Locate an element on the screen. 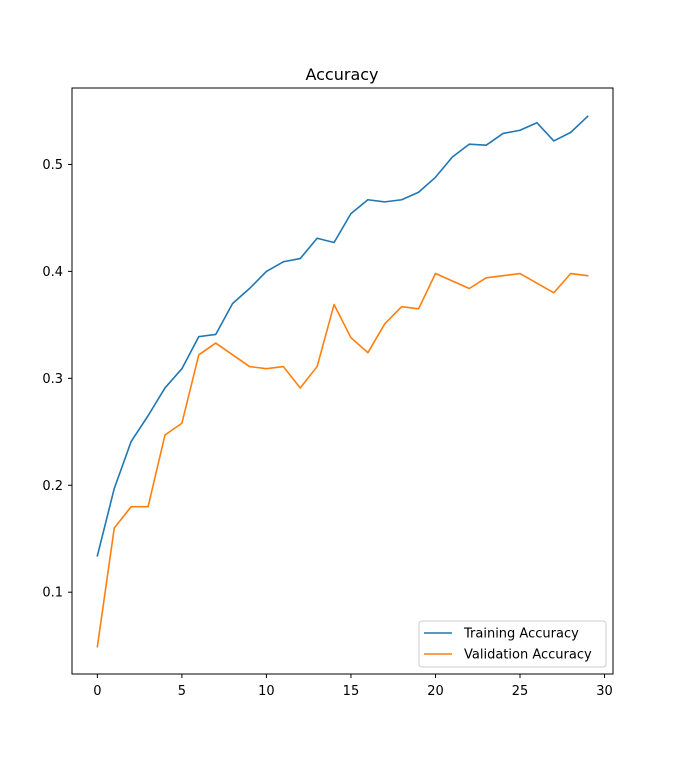  legend-label-validation-accuracy: Validation Accuracy is located at coordinates (528, 655).